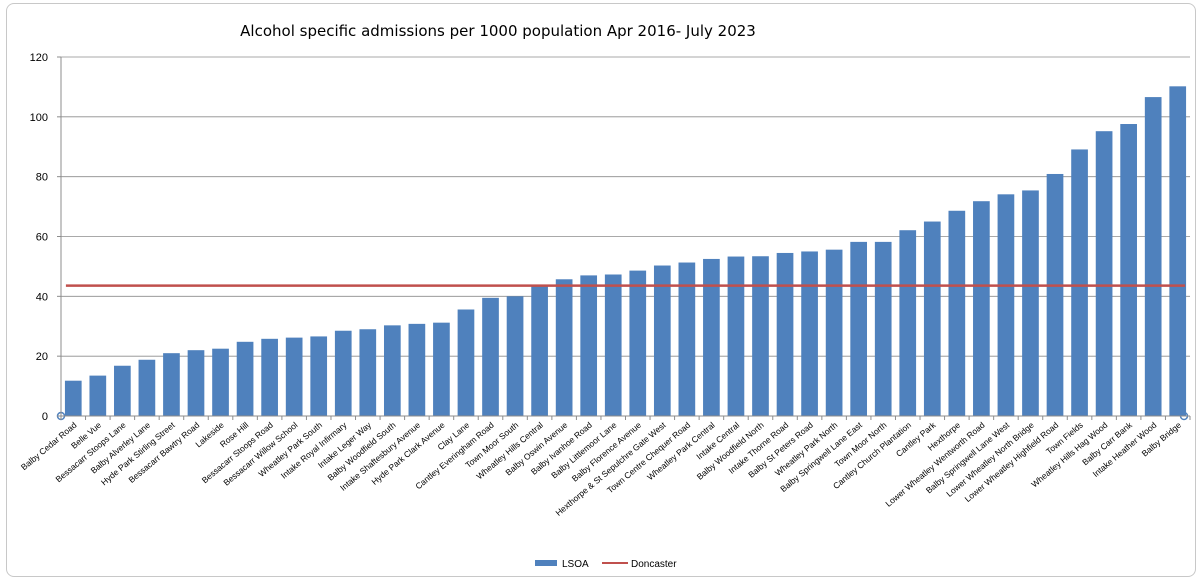 The width and height of the screenshot is (1203, 581). I want to click on legend-label-doncaster: Doncaster, so click(654, 564).